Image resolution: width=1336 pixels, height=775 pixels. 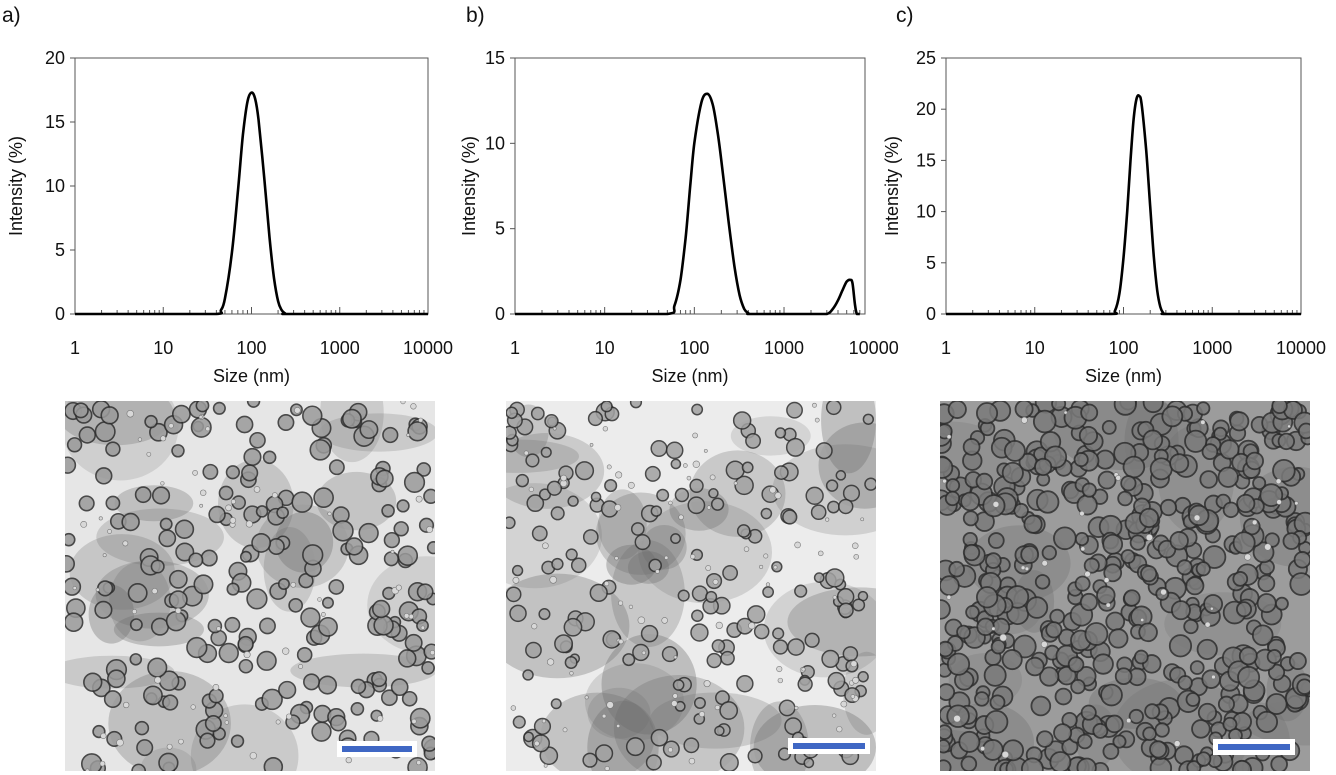 I want to click on panel-label-b: b), so click(x=475, y=15).